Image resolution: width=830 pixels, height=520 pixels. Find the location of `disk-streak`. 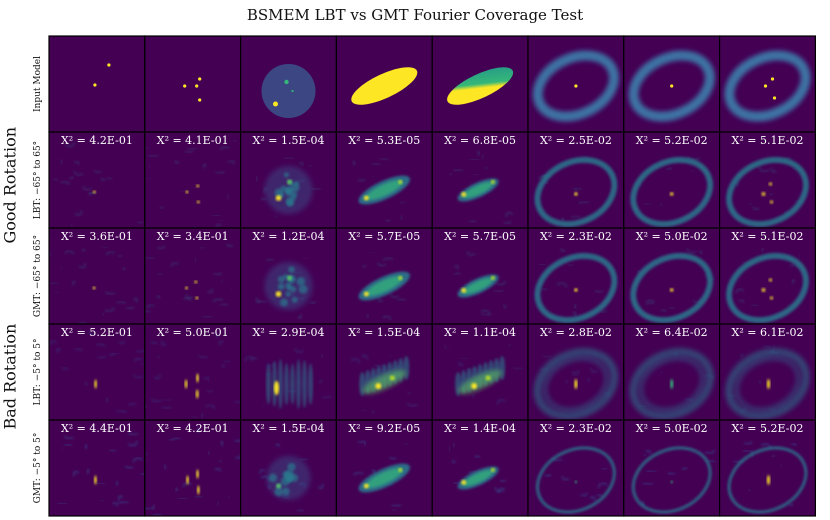

disk-streak is located at coordinates (292, 384).